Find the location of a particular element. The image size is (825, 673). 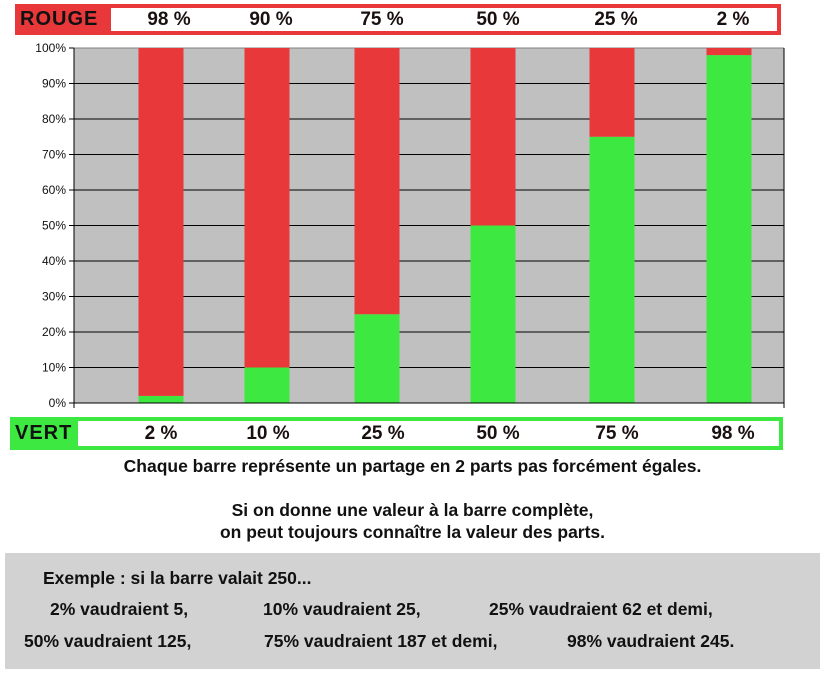

example-item: 50% vaudraient 125, is located at coordinates (108, 641).